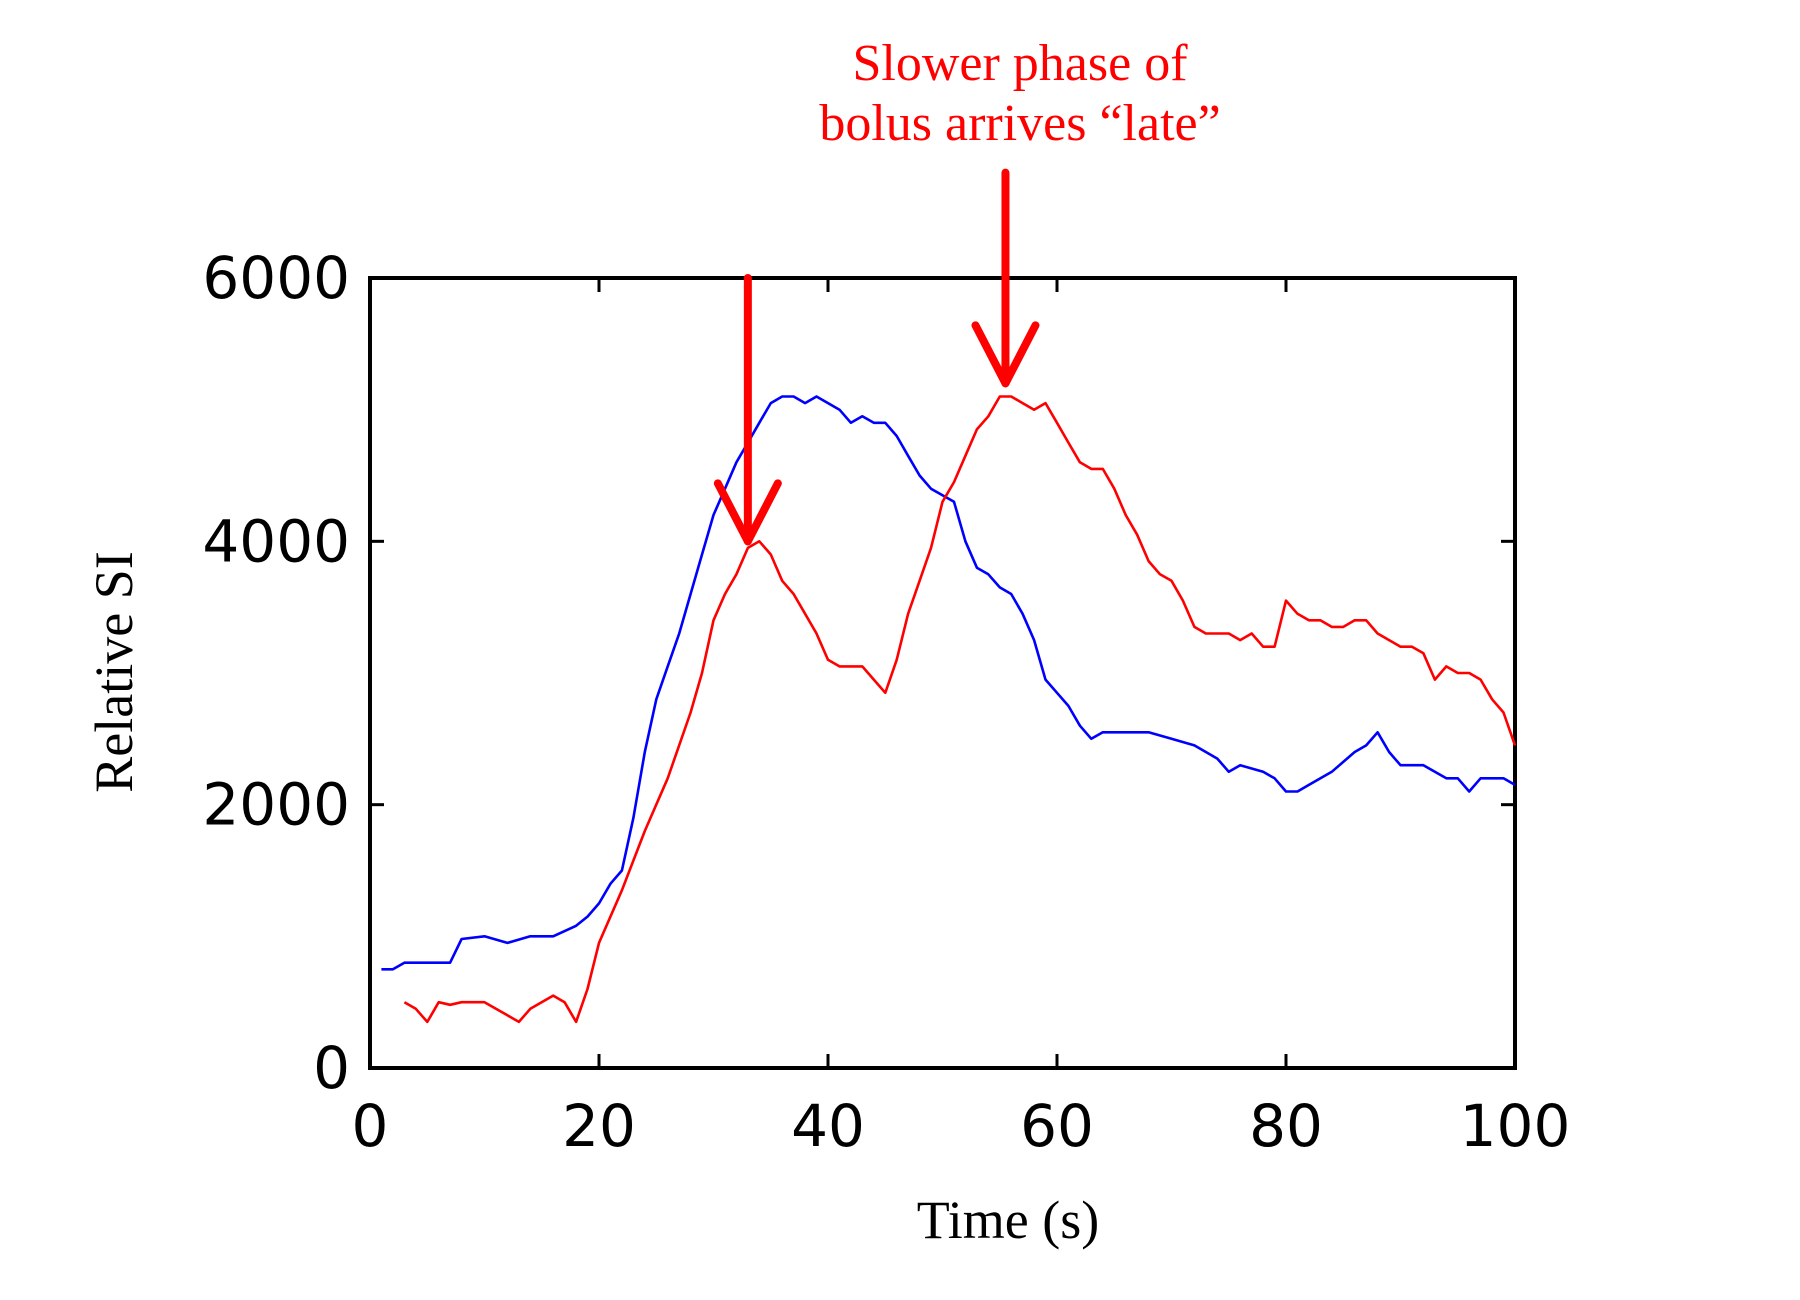 The image size is (1800, 1300). What do you see at coordinates (828, 1126) in the screenshot?
I see `x-tick-label: 40` at bounding box center [828, 1126].